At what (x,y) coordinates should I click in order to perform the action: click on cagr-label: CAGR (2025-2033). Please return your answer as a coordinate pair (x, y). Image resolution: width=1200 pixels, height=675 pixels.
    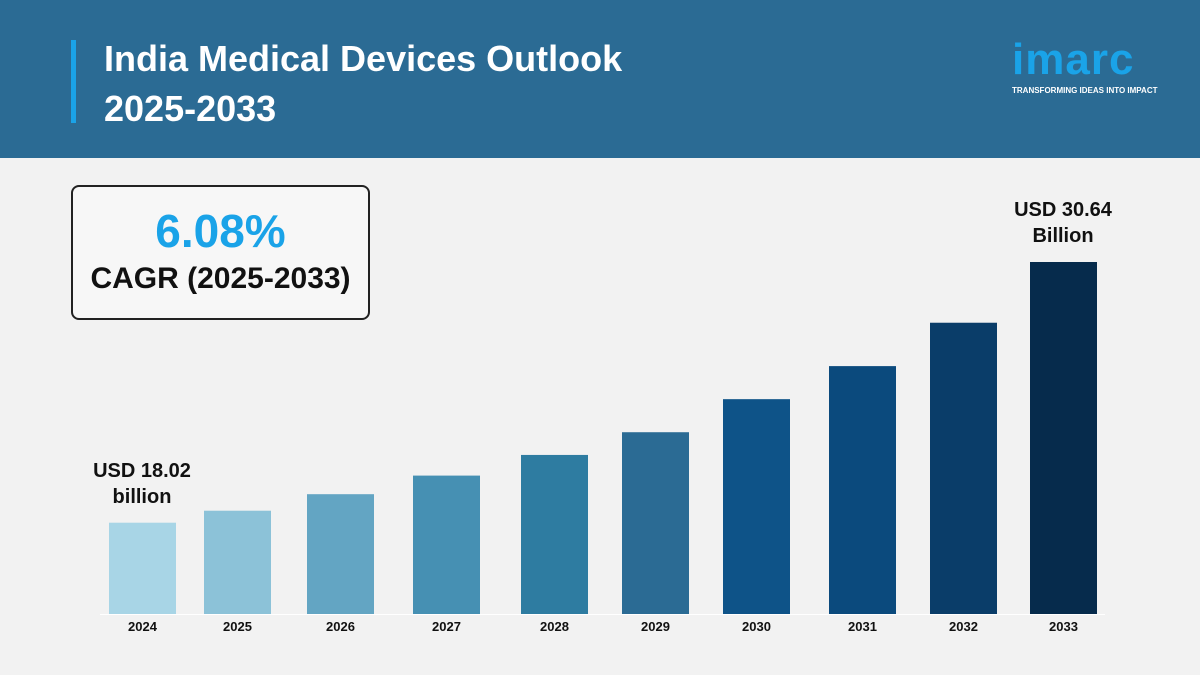
    Looking at the image, I should click on (220, 278).